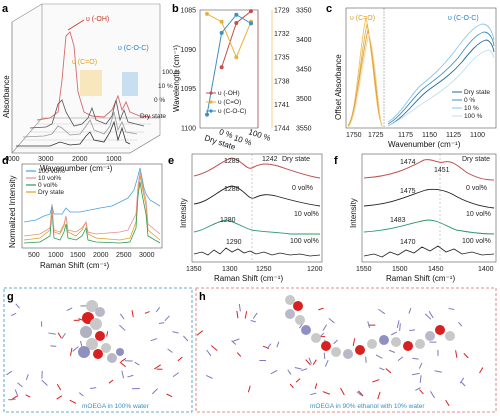 The height and width of the screenshot is (416, 500). What do you see at coordinates (476, 188) in the screenshot?
I see `f-row-0vol-label: 0 vol%` at bounding box center [476, 188].